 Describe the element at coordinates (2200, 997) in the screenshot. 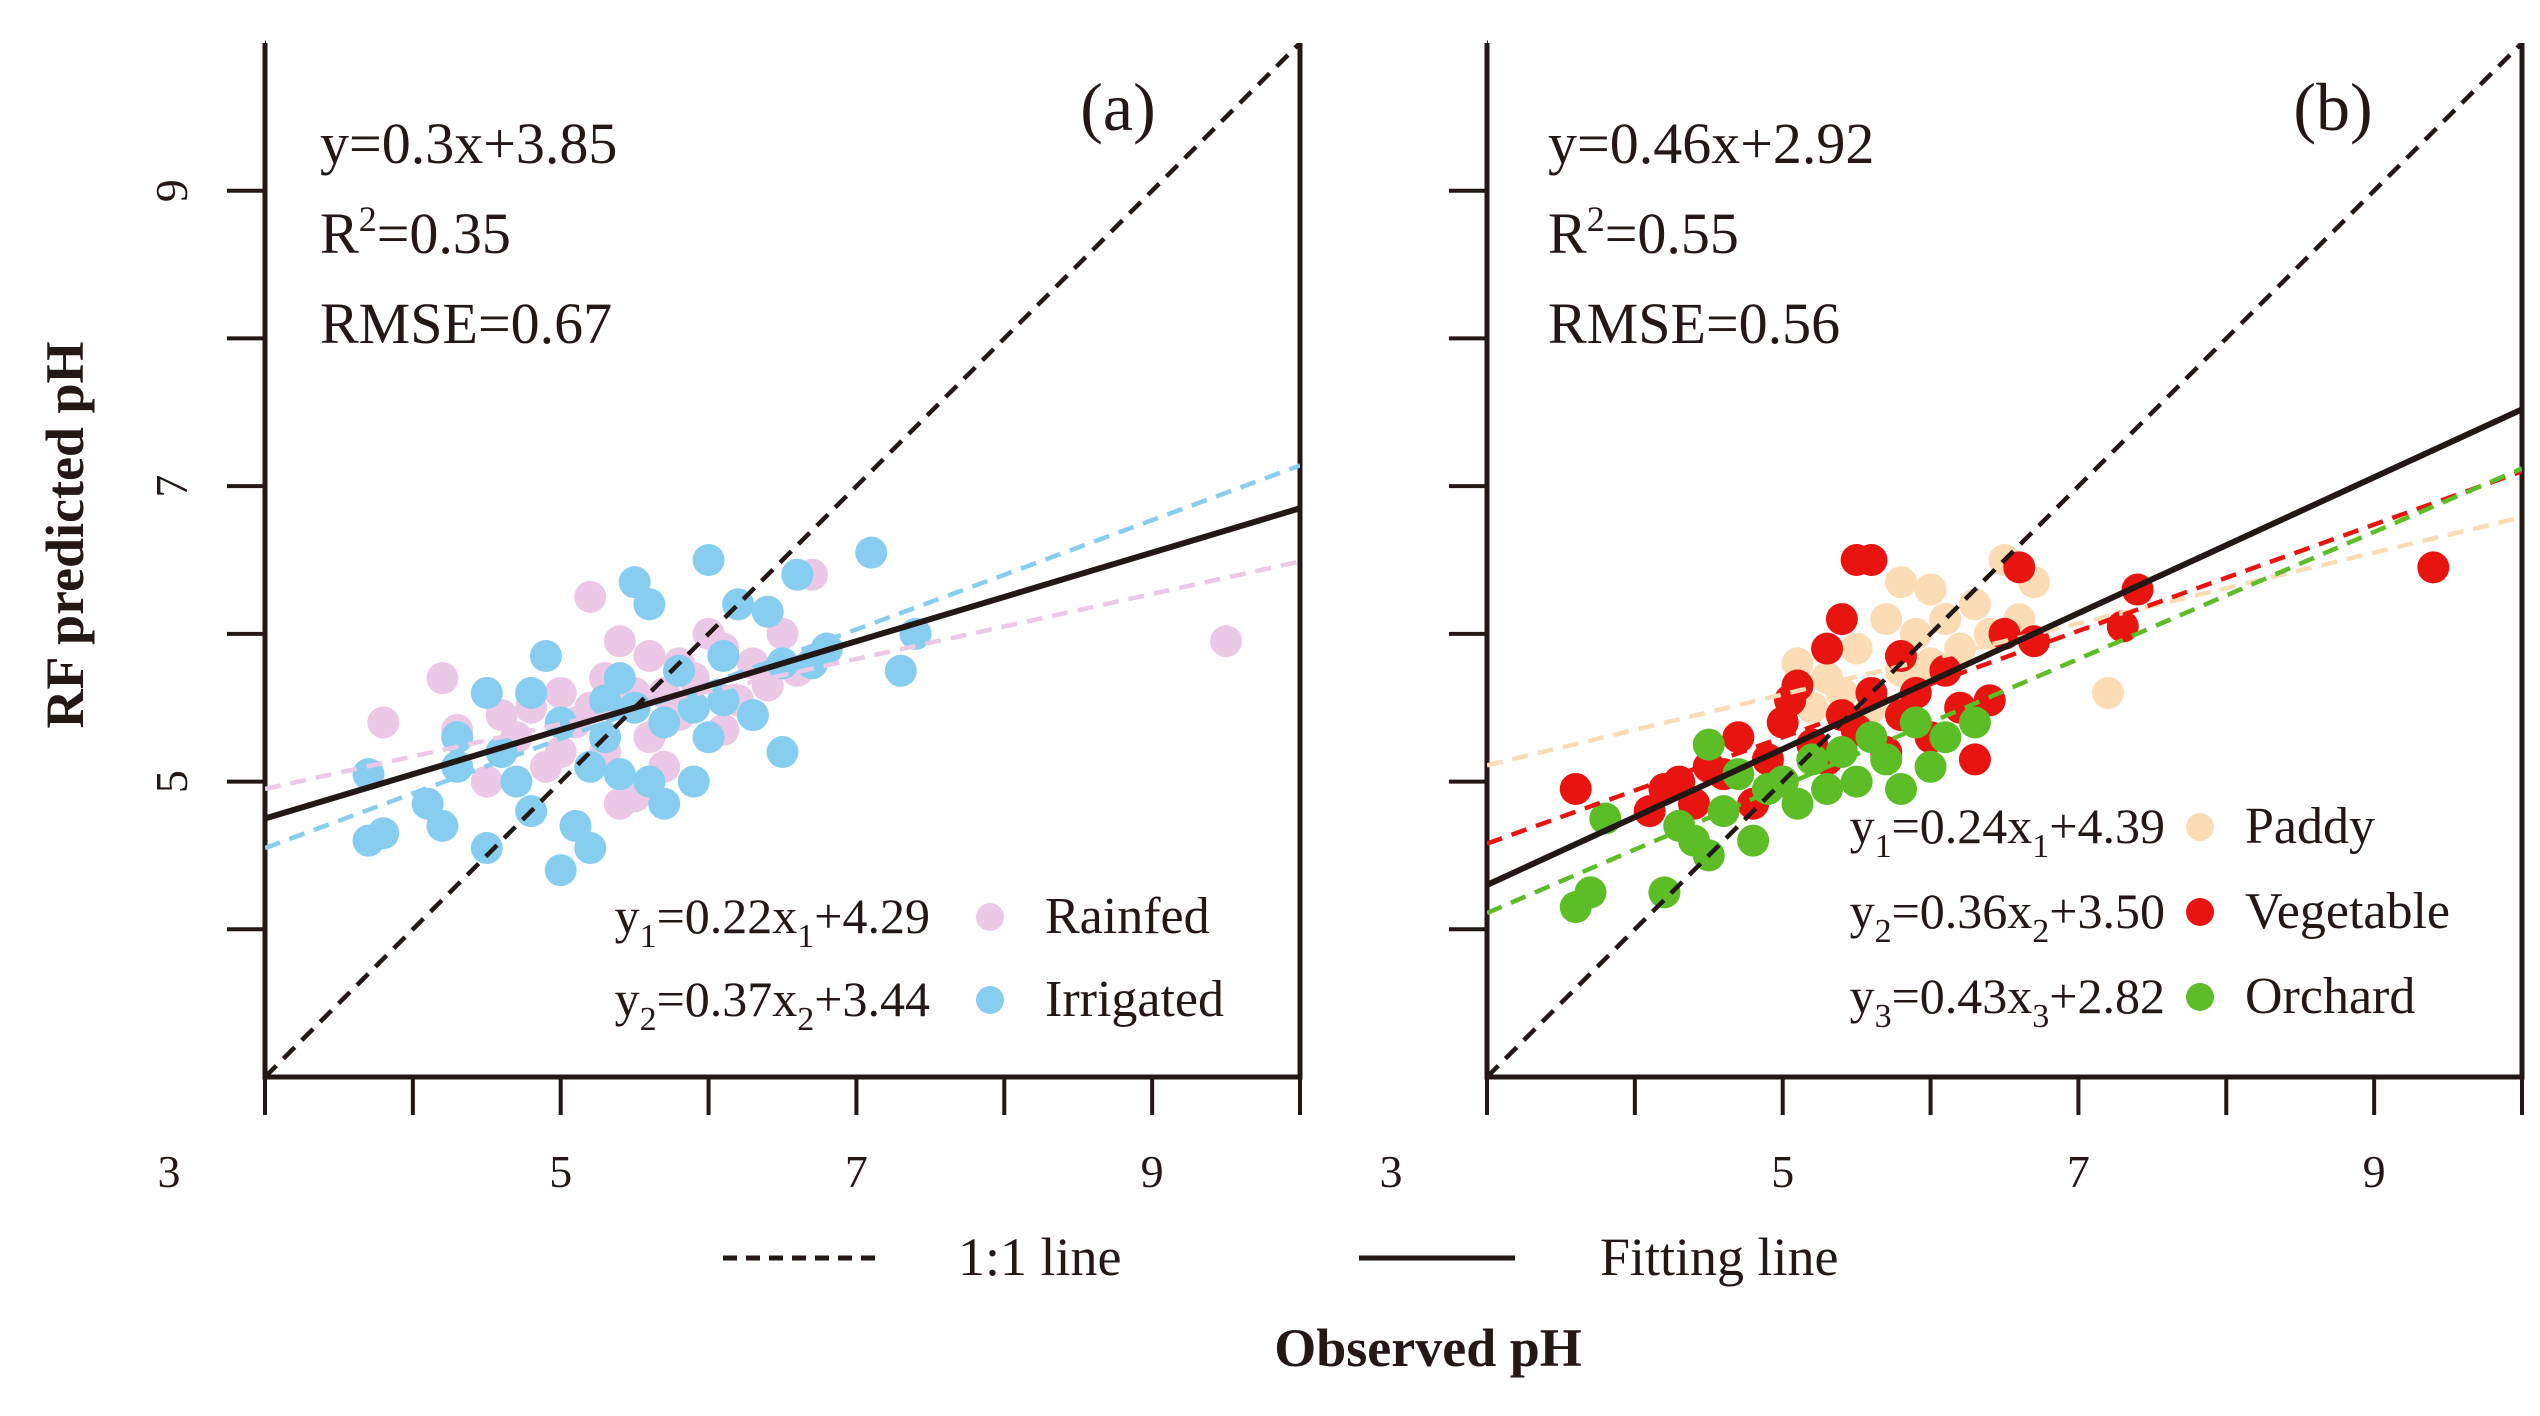

I see `legend-marker-orchard` at that location.